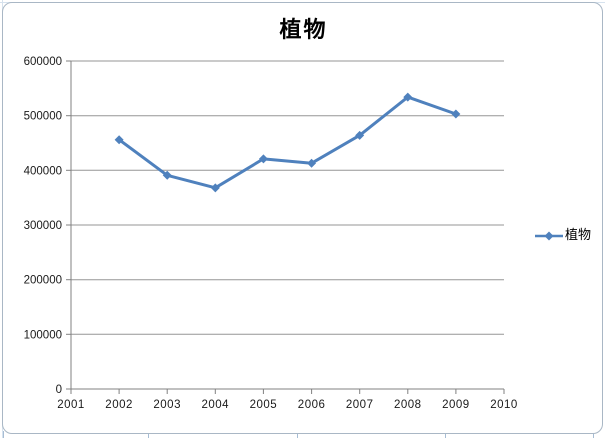 This screenshot has width=605, height=438. I want to click on x-axis-label: 2004, so click(216, 405).